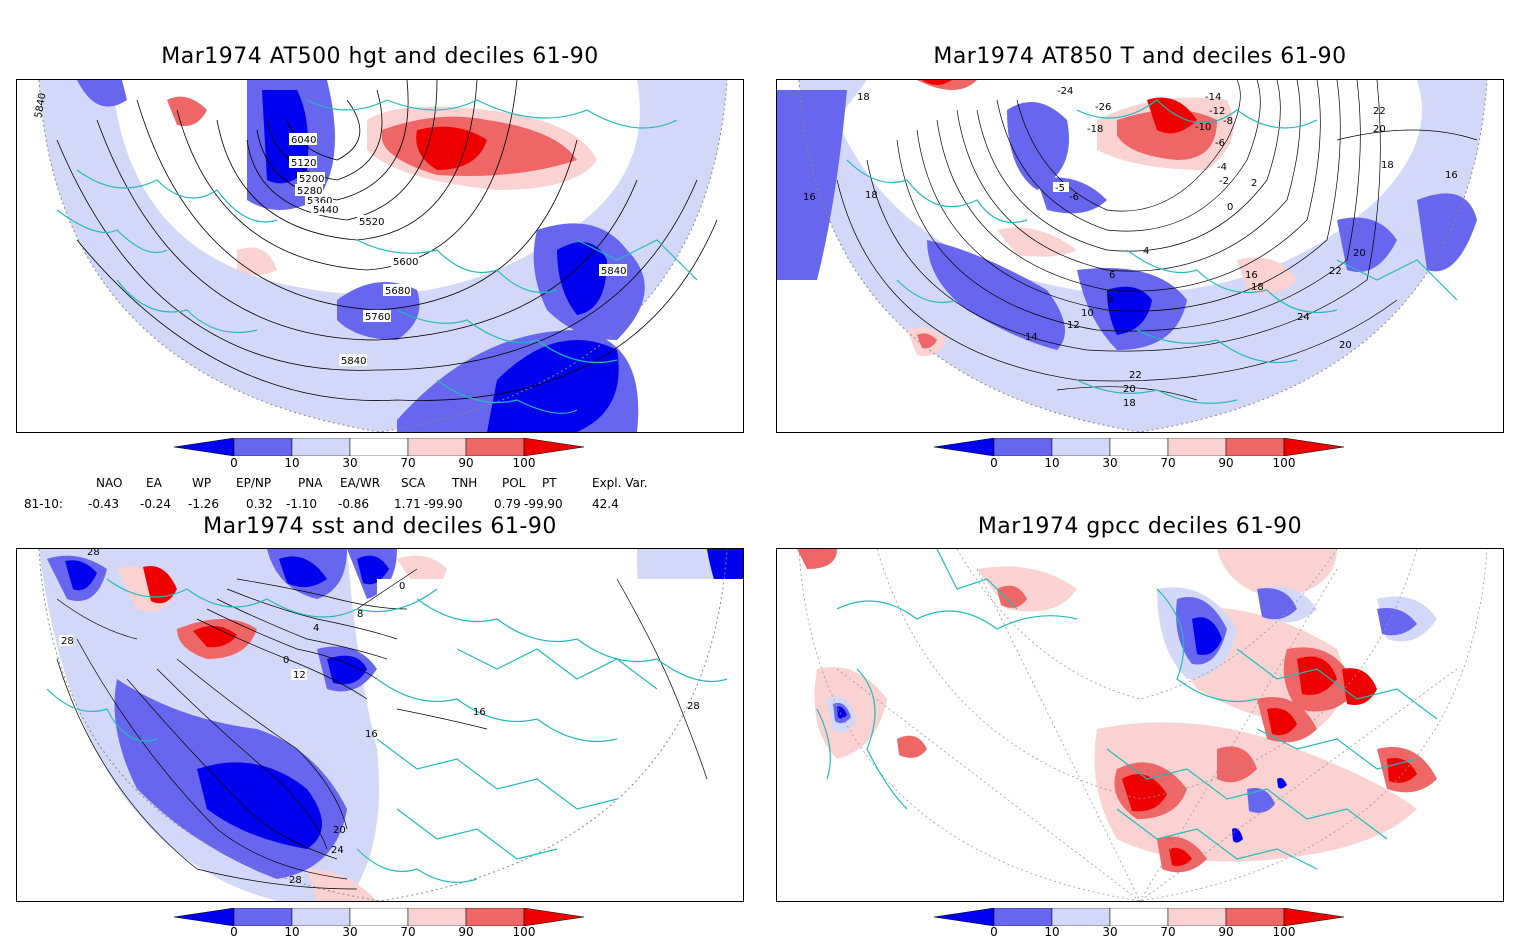 Image resolution: width=1520 pixels, height=940 pixels. What do you see at coordinates (354, 504) in the screenshot?
I see `index-value-eawr: -0.86` at bounding box center [354, 504].